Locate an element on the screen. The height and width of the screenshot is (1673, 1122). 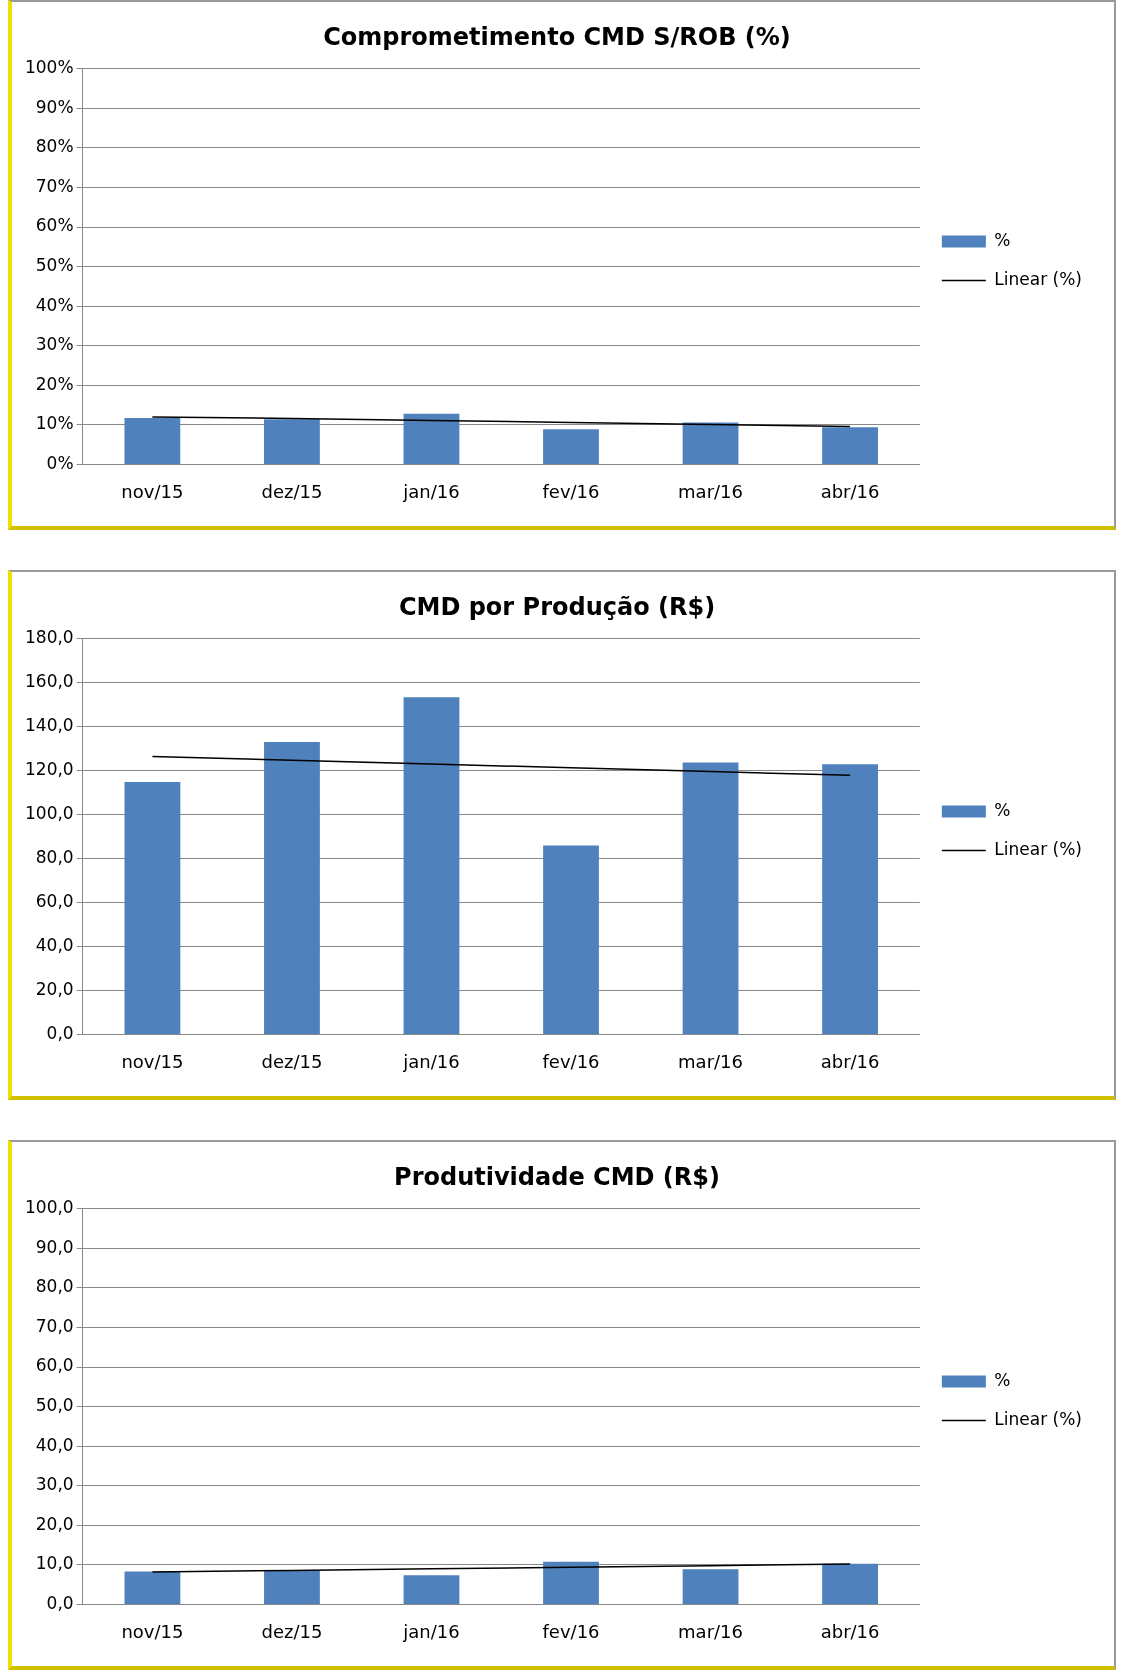
y-tick-label: 90% is located at coordinates (54, 106).